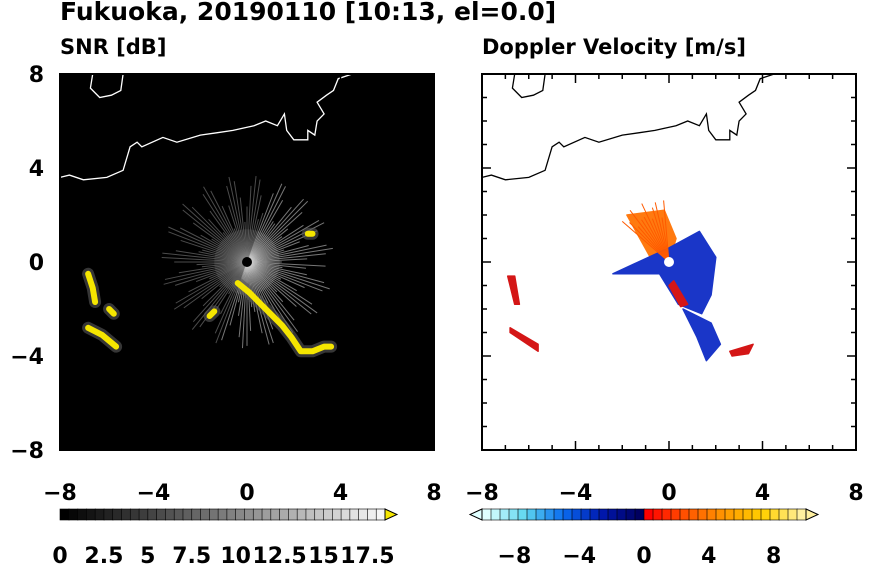 The image size is (870, 570). I want to click on doppler-colorbar: −8 −4 0 4 8, so click(644, 538).